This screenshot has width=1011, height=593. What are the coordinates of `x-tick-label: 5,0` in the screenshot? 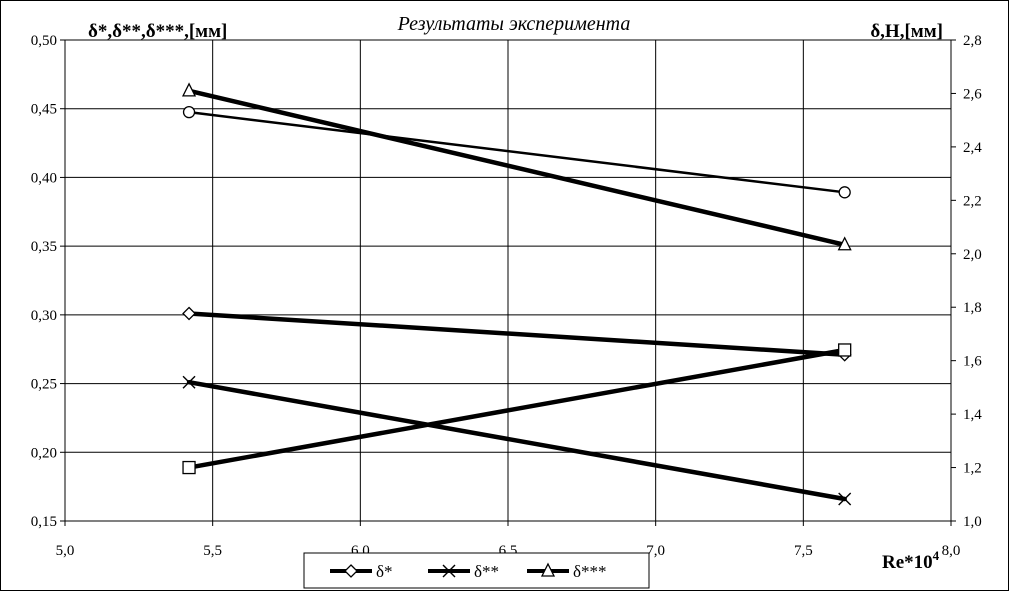 It's located at (65, 551).